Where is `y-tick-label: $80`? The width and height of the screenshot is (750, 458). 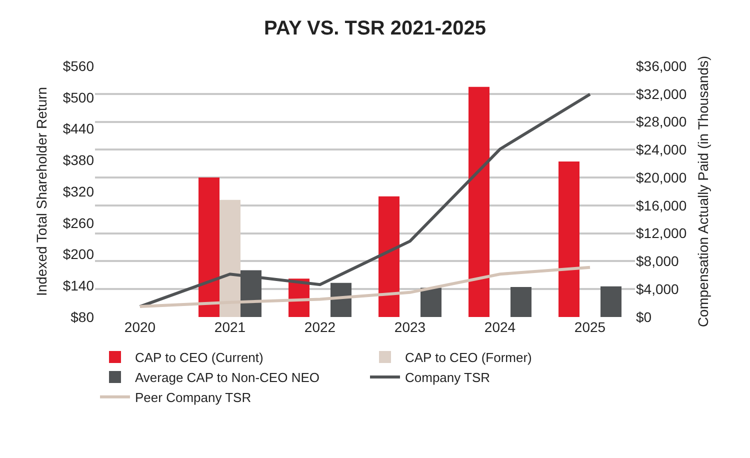
y-tick-label: $80 is located at coordinates (82, 316).